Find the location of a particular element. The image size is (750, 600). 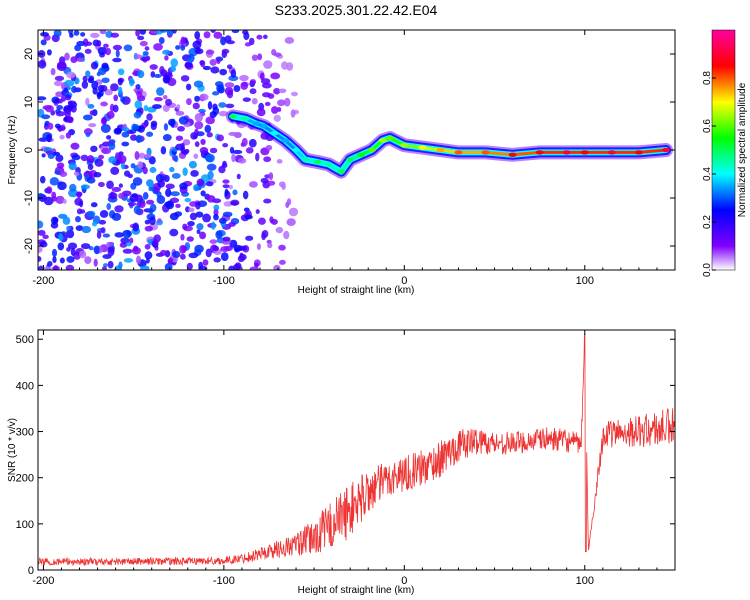

spectrogram-xlabel: Height of straight line (km) is located at coordinates (356, 290).